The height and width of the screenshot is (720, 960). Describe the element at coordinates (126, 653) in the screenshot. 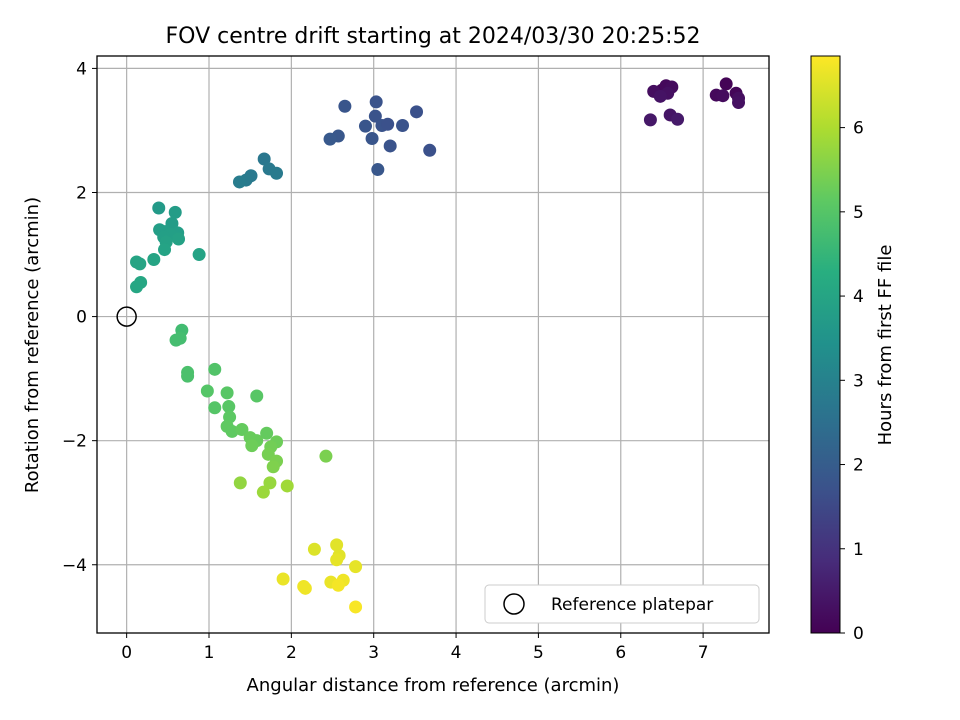

I see `x-tick-label: 0` at that location.